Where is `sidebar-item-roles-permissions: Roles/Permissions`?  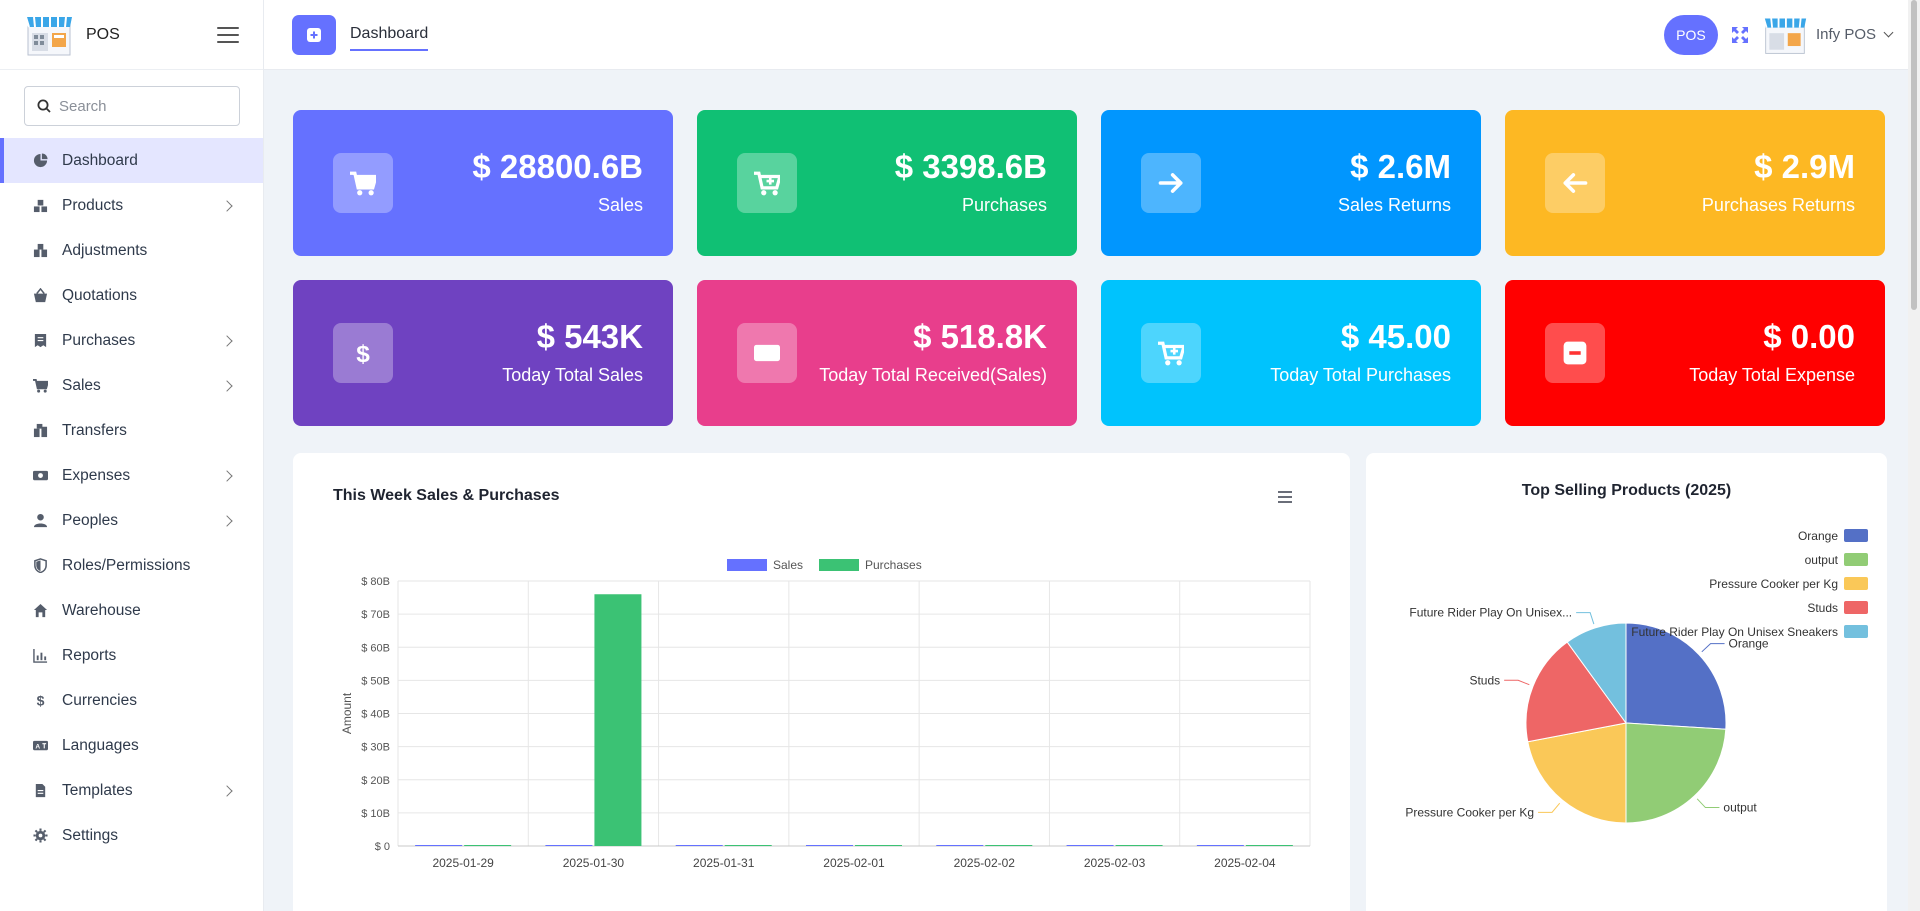 sidebar-item-roles-permissions: Roles/Permissions is located at coordinates (131, 565).